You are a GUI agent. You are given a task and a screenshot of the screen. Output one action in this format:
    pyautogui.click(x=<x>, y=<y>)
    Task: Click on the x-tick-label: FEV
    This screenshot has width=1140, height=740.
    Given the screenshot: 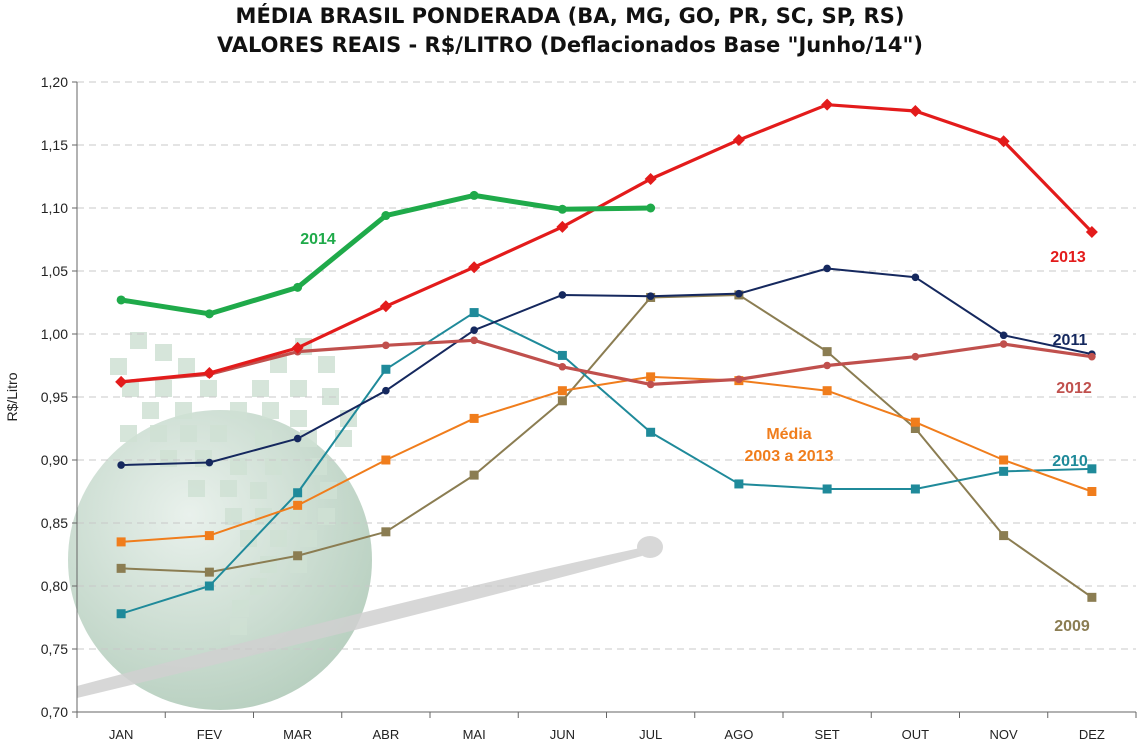 What is the action you would take?
    pyautogui.click(x=210, y=733)
    